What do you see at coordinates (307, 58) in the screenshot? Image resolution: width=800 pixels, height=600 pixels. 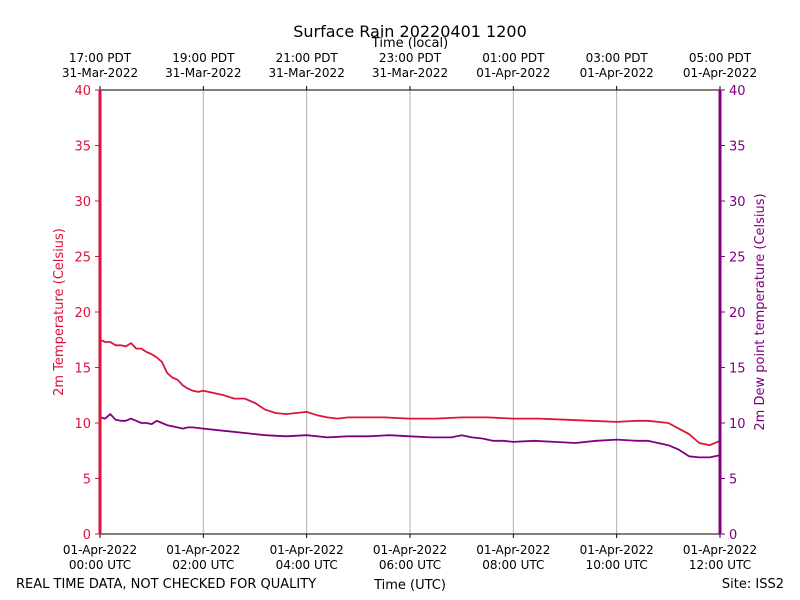 I see `top-tick-label-time: 21:00 PDT` at bounding box center [307, 58].